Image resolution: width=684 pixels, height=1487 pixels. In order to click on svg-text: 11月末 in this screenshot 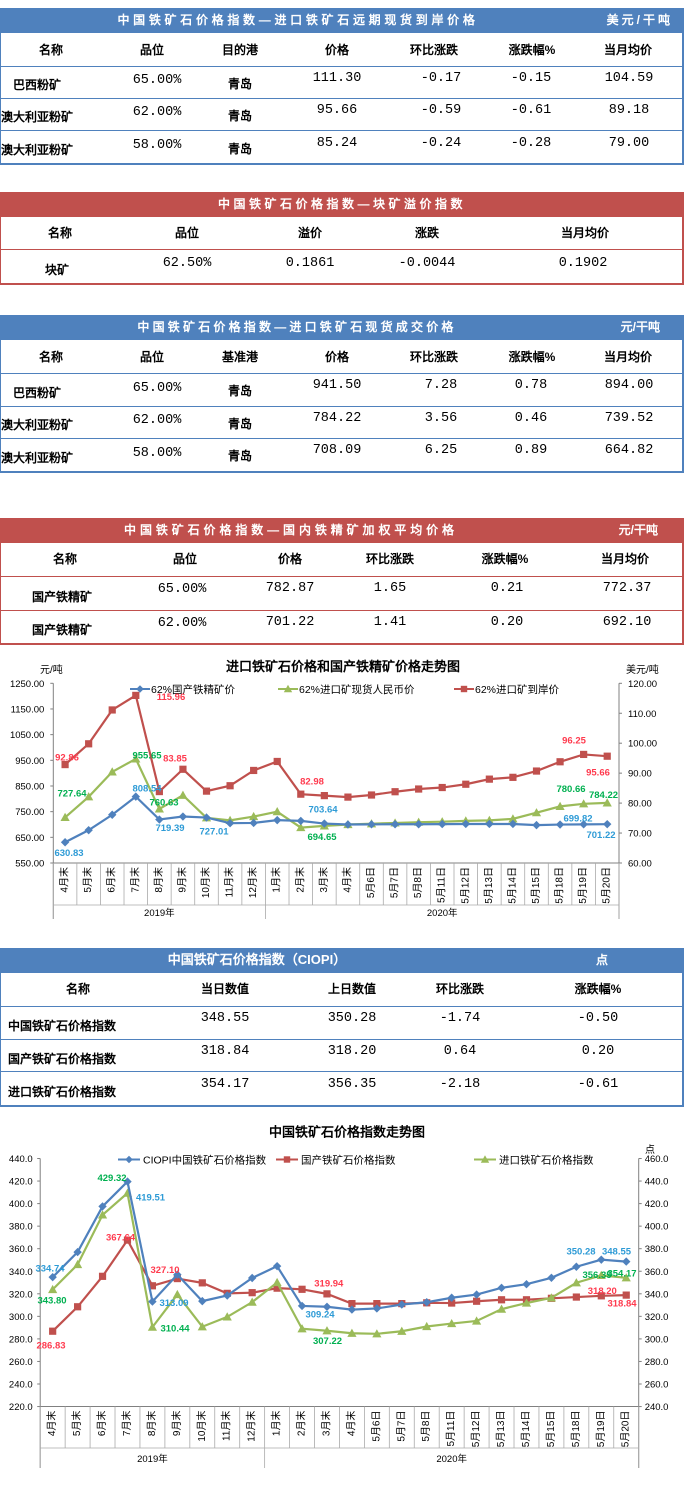, I will do `click(226, 1426)`.